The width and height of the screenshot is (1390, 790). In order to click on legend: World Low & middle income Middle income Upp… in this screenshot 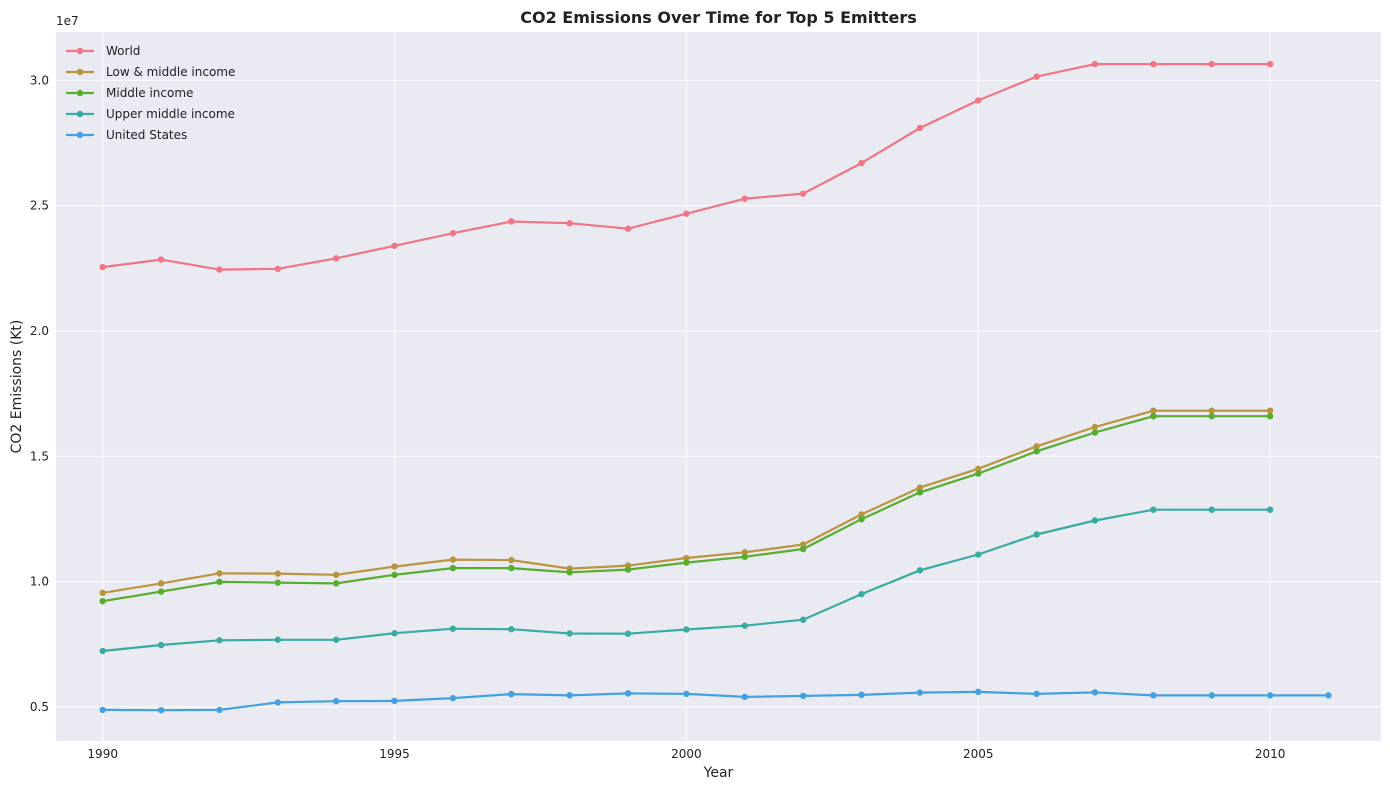, I will do `click(150, 93)`.